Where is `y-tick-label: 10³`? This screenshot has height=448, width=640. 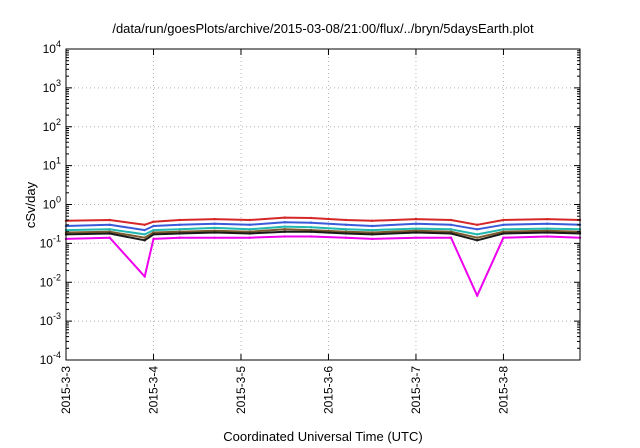
y-tick-label: 10³ is located at coordinates (52, 86).